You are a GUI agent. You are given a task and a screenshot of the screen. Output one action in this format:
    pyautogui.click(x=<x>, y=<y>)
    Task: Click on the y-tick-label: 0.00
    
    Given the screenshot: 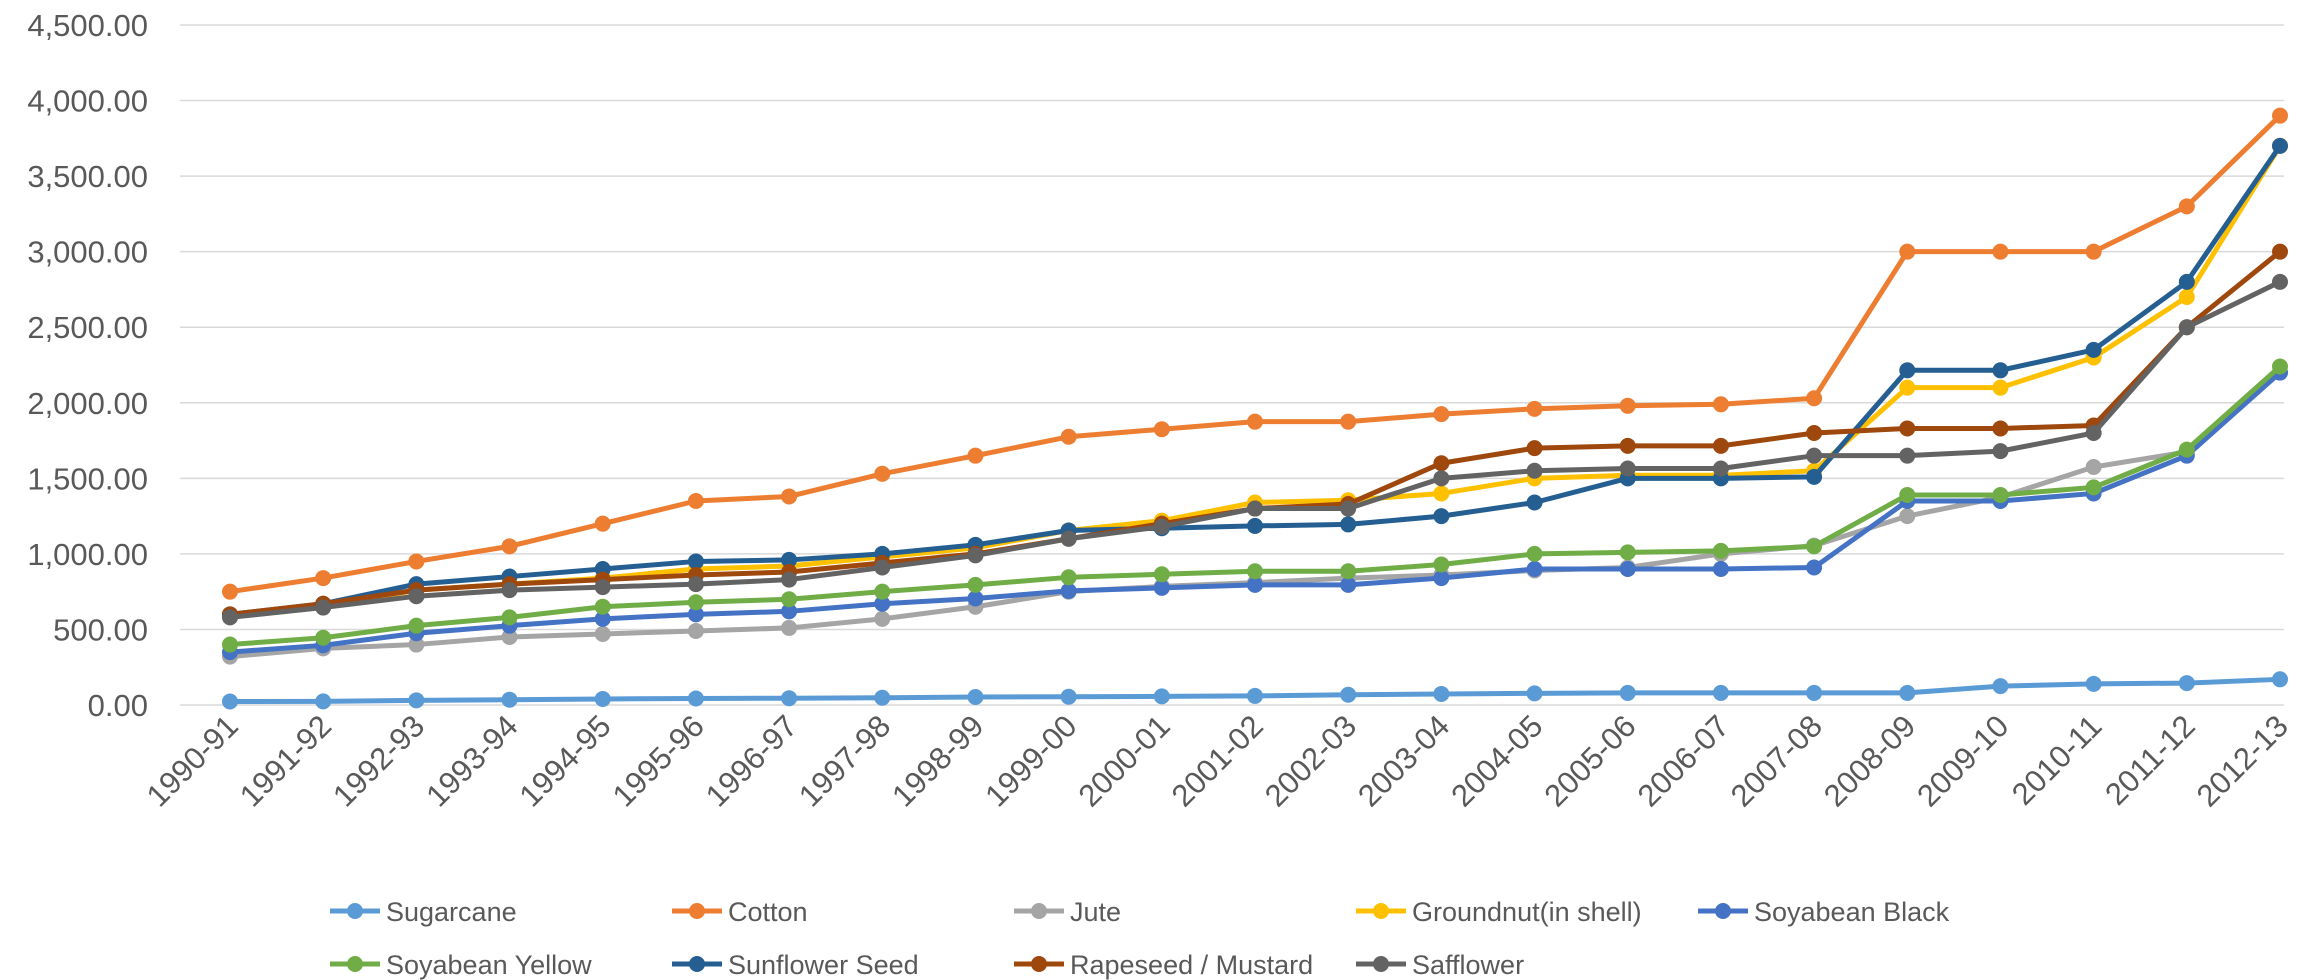 What is the action you would take?
    pyautogui.click(x=118, y=705)
    